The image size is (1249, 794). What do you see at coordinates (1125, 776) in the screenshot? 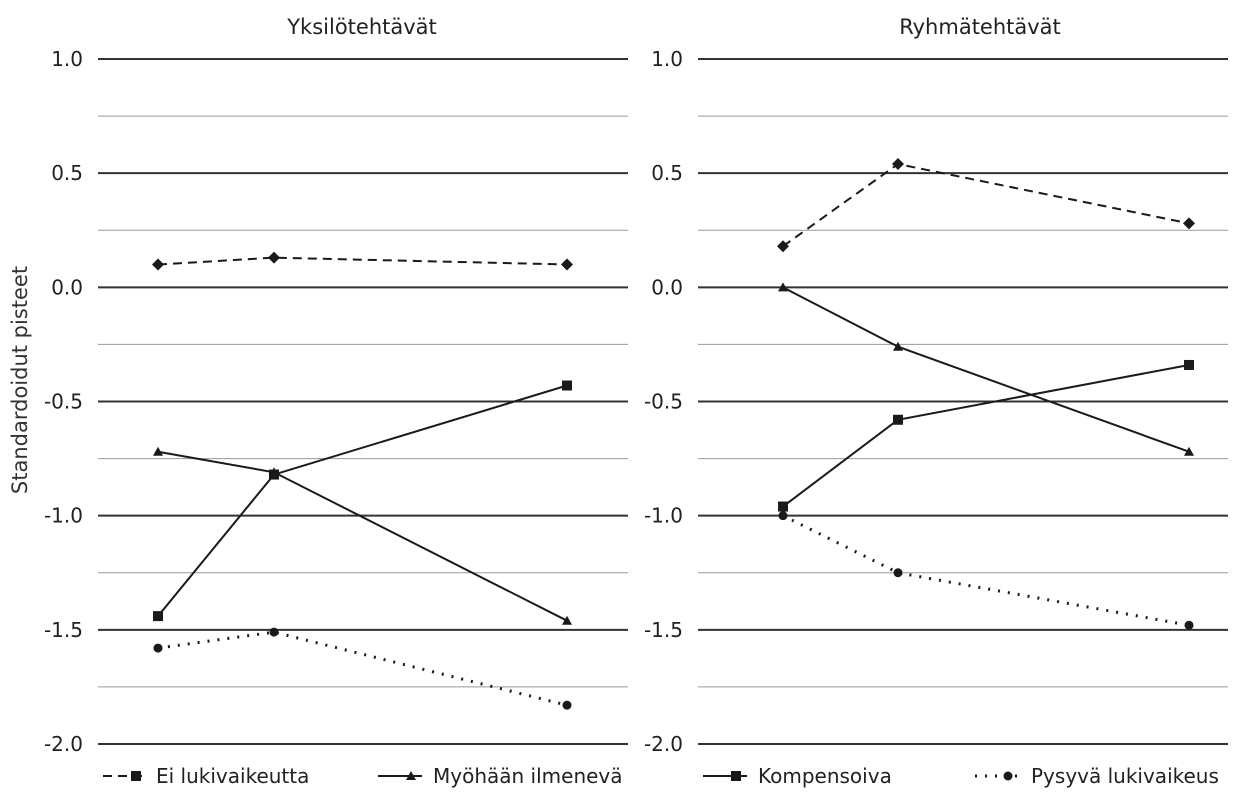
I see `legend-label: Pysyvä lukivaikeus` at bounding box center [1125, 776].